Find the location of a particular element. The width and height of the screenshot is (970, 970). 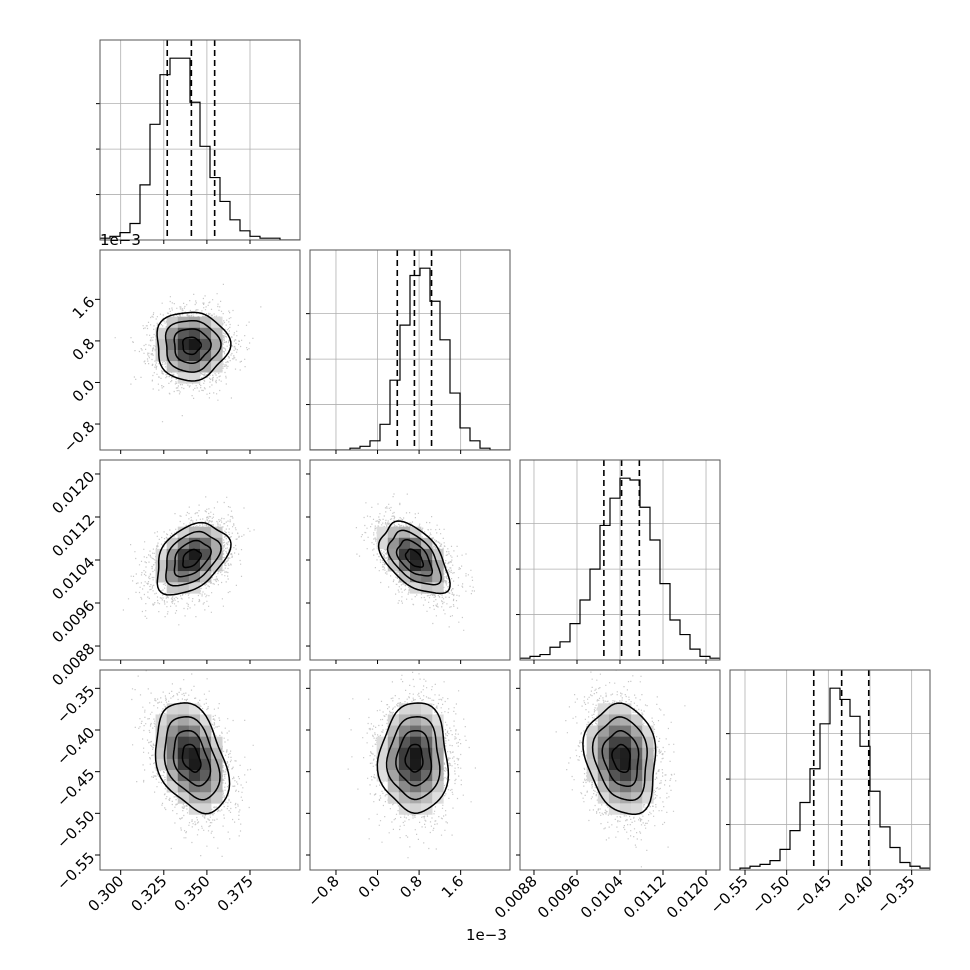

x-tick-label: 0.0104 is located at coordinates (602, 897).